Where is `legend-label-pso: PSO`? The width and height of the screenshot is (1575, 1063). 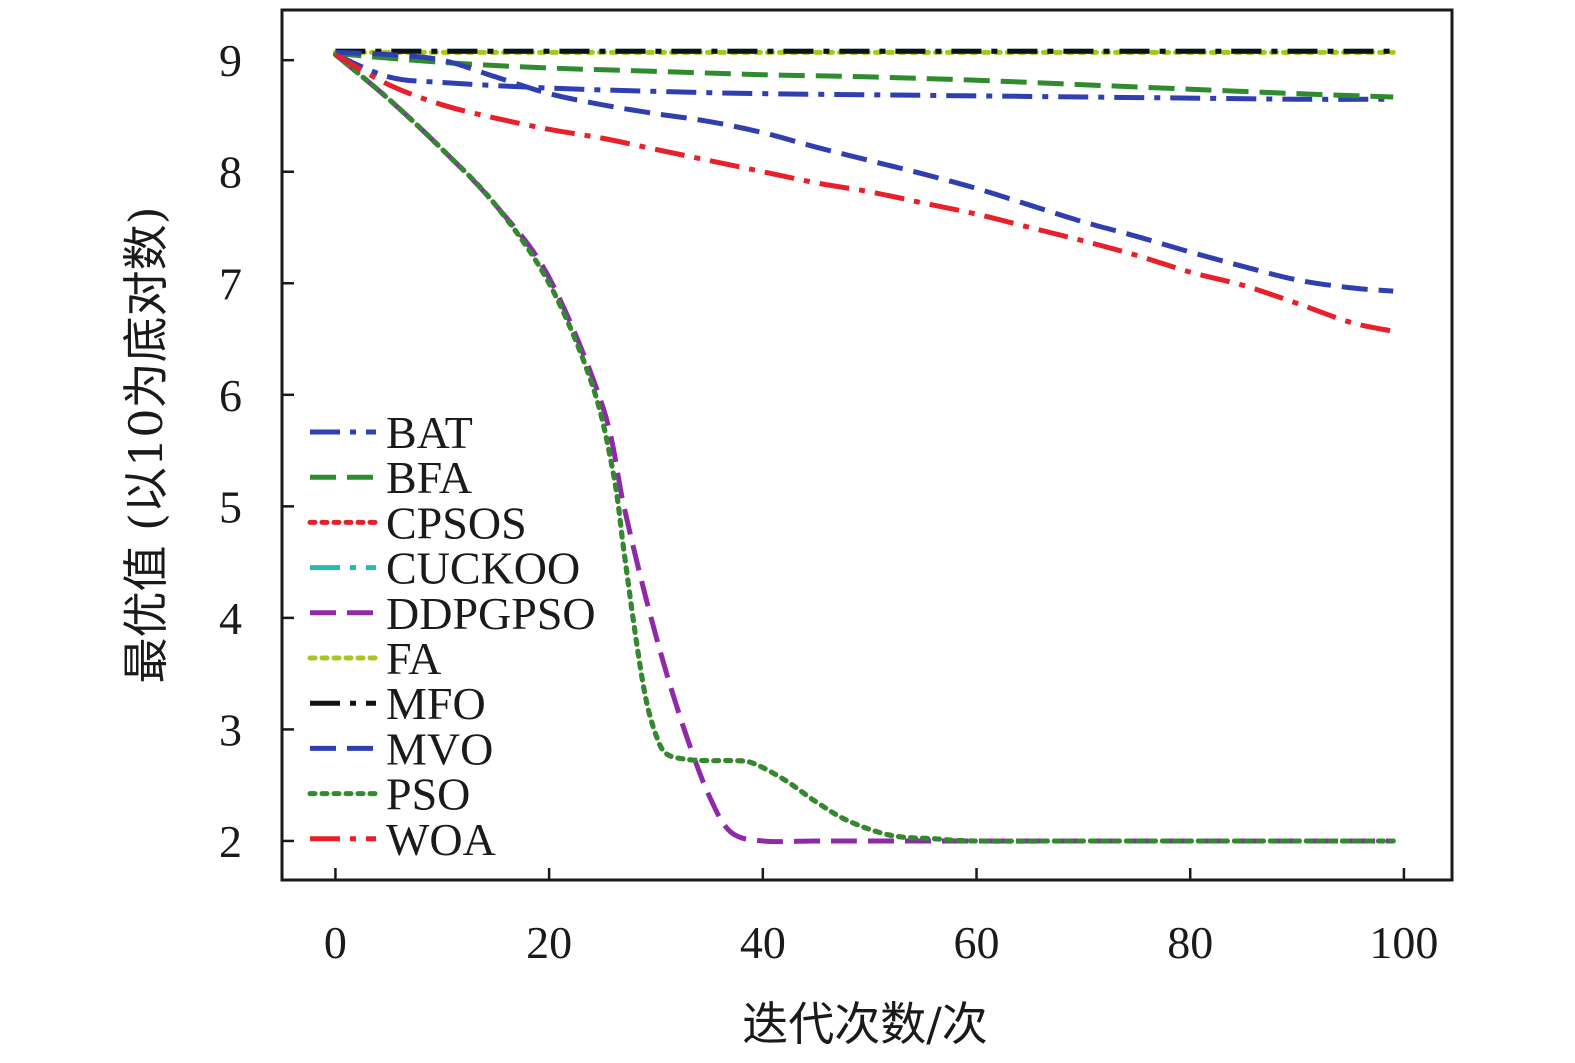 legend-label-pso: PSO is located at coordinates (428, 794).